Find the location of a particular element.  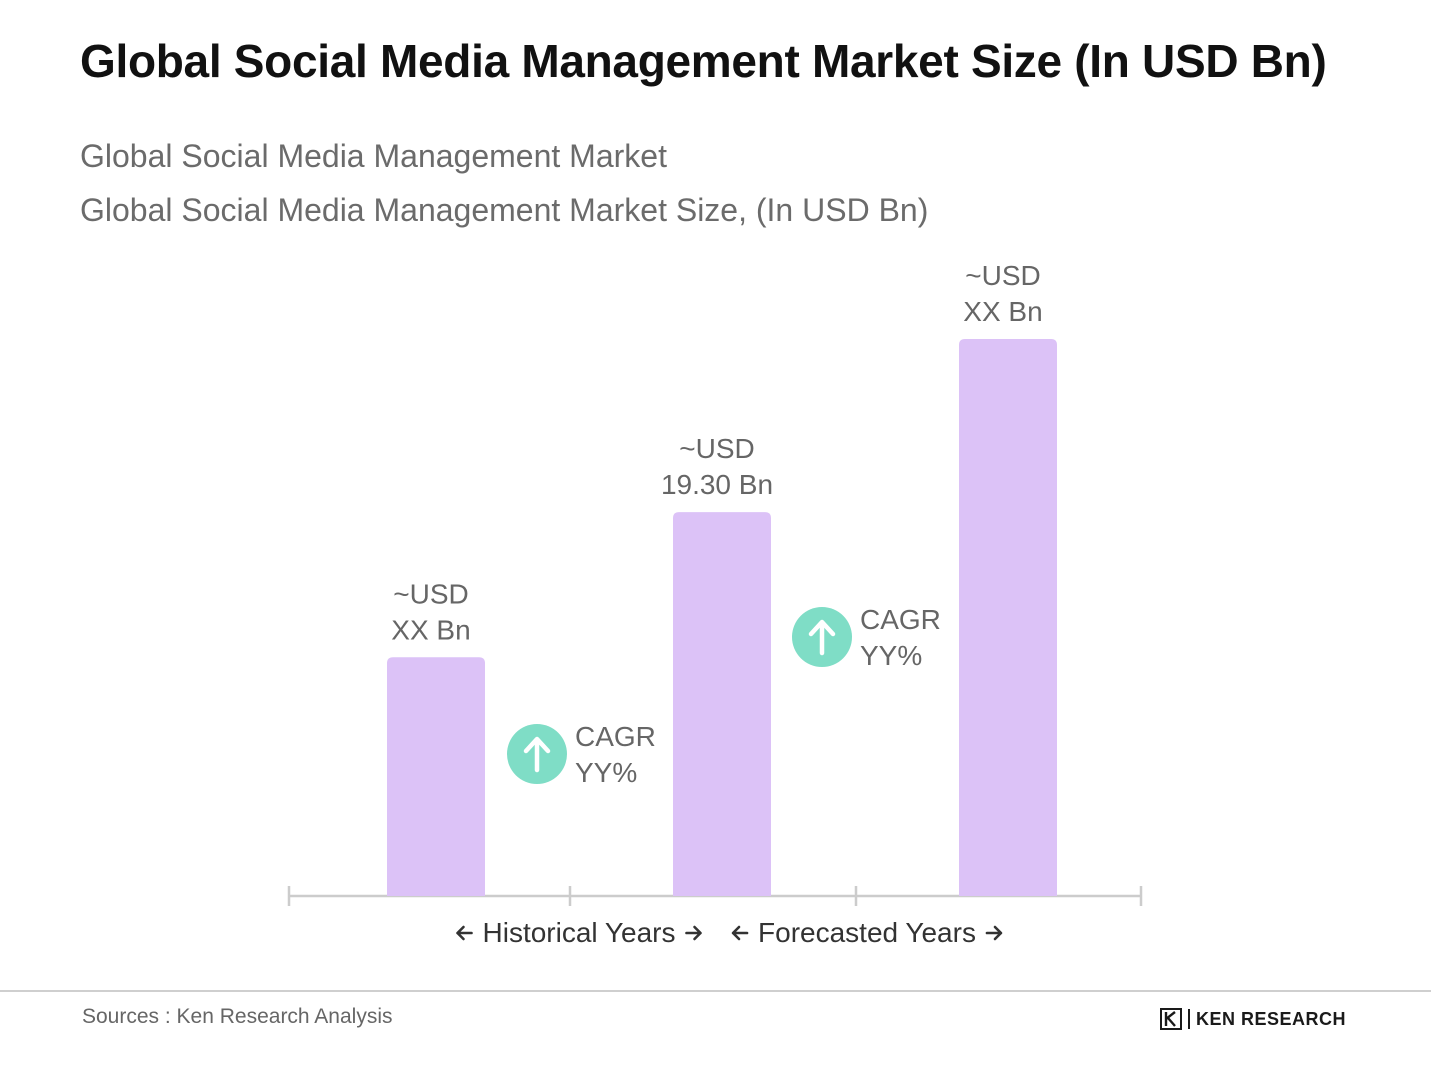

source-note: Sources : Ken Research Analysis is located at coordinates (237, 1016).